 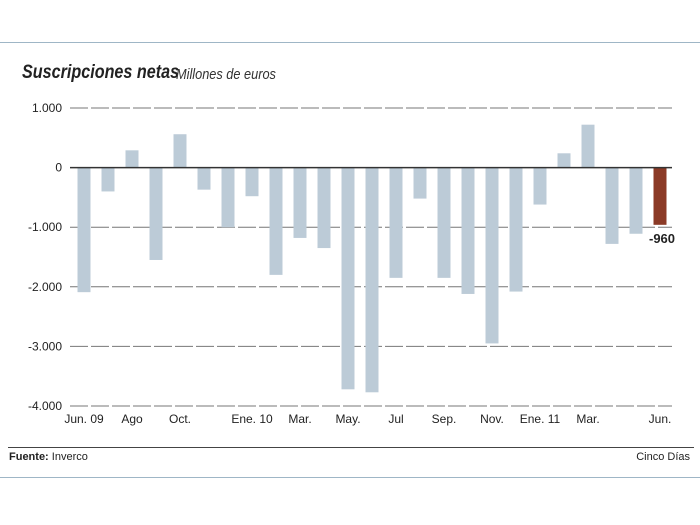 I want to click on y-tick-label: 0, so click(x=58, y=168).